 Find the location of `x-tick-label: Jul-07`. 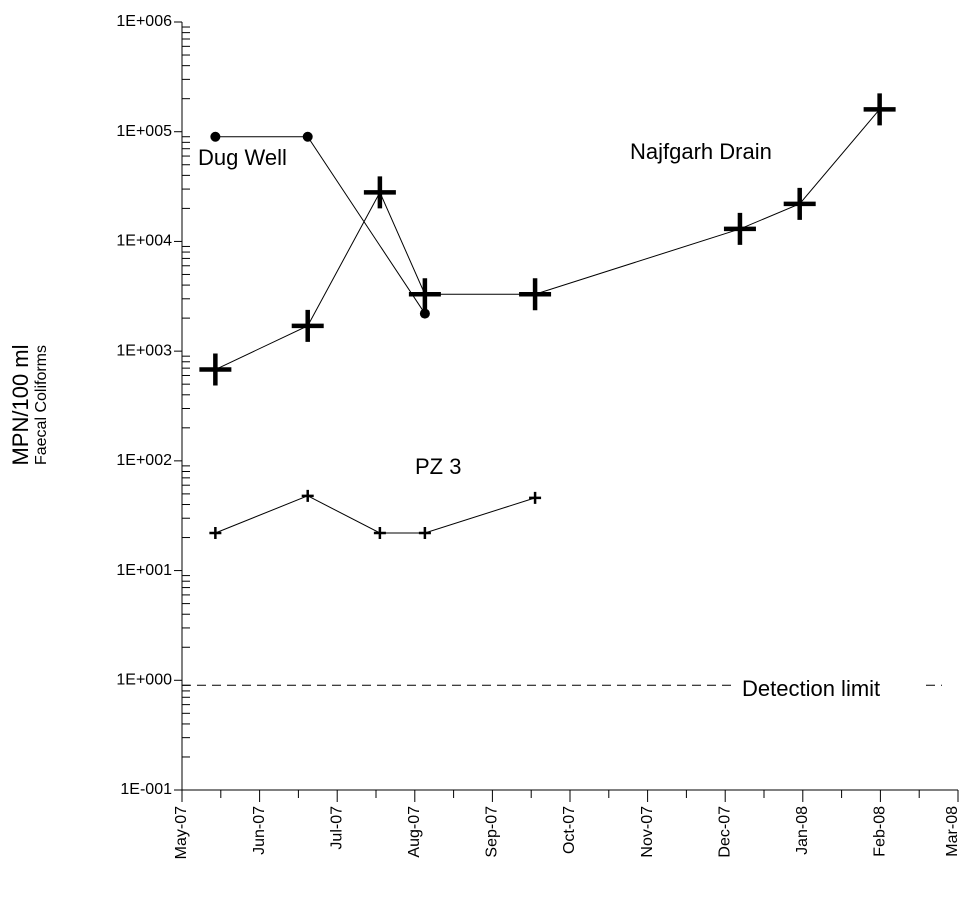

x-tick-label: Jul-07 is located at coordinates (336, 828).